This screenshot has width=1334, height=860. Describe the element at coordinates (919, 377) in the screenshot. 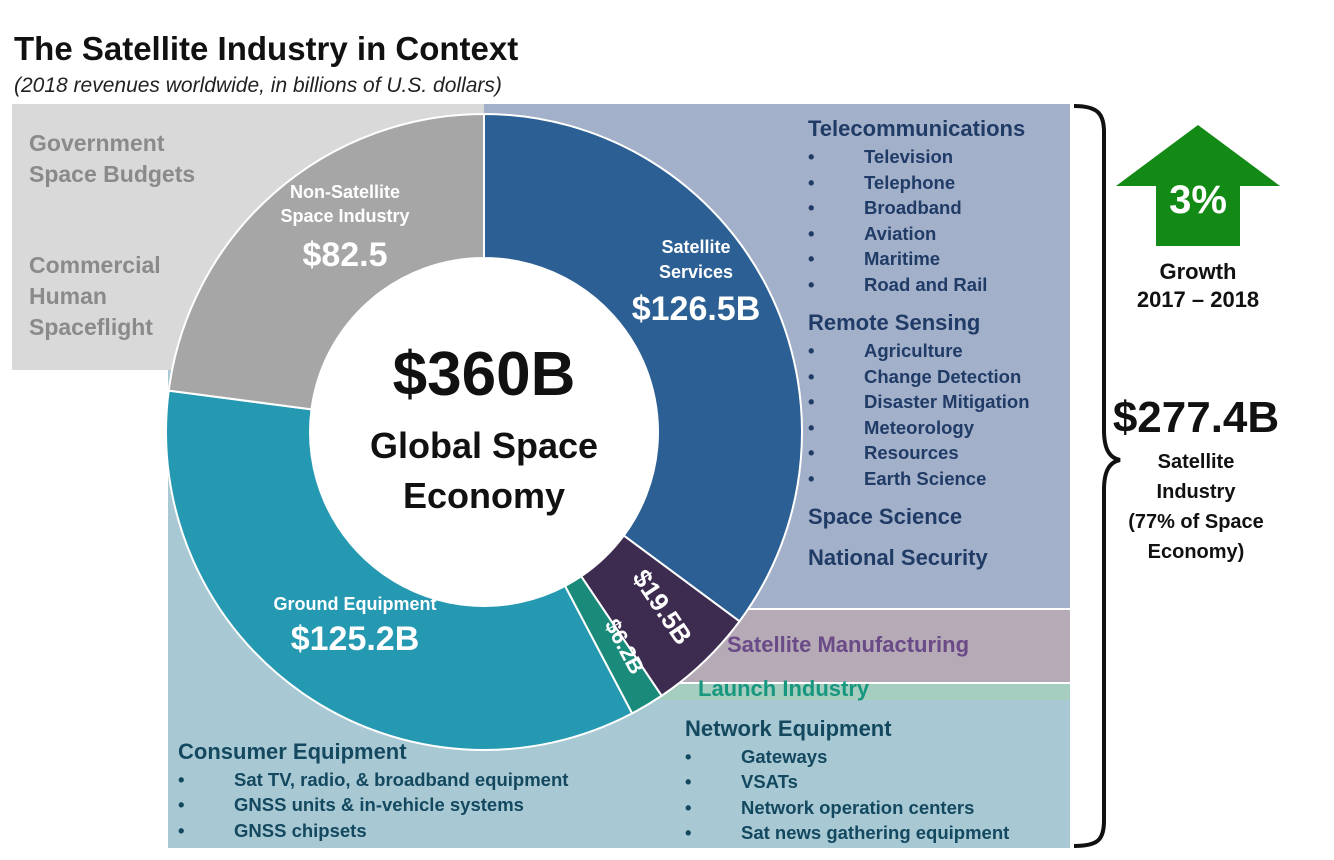

I see `list-item: Change Detection` at that location.